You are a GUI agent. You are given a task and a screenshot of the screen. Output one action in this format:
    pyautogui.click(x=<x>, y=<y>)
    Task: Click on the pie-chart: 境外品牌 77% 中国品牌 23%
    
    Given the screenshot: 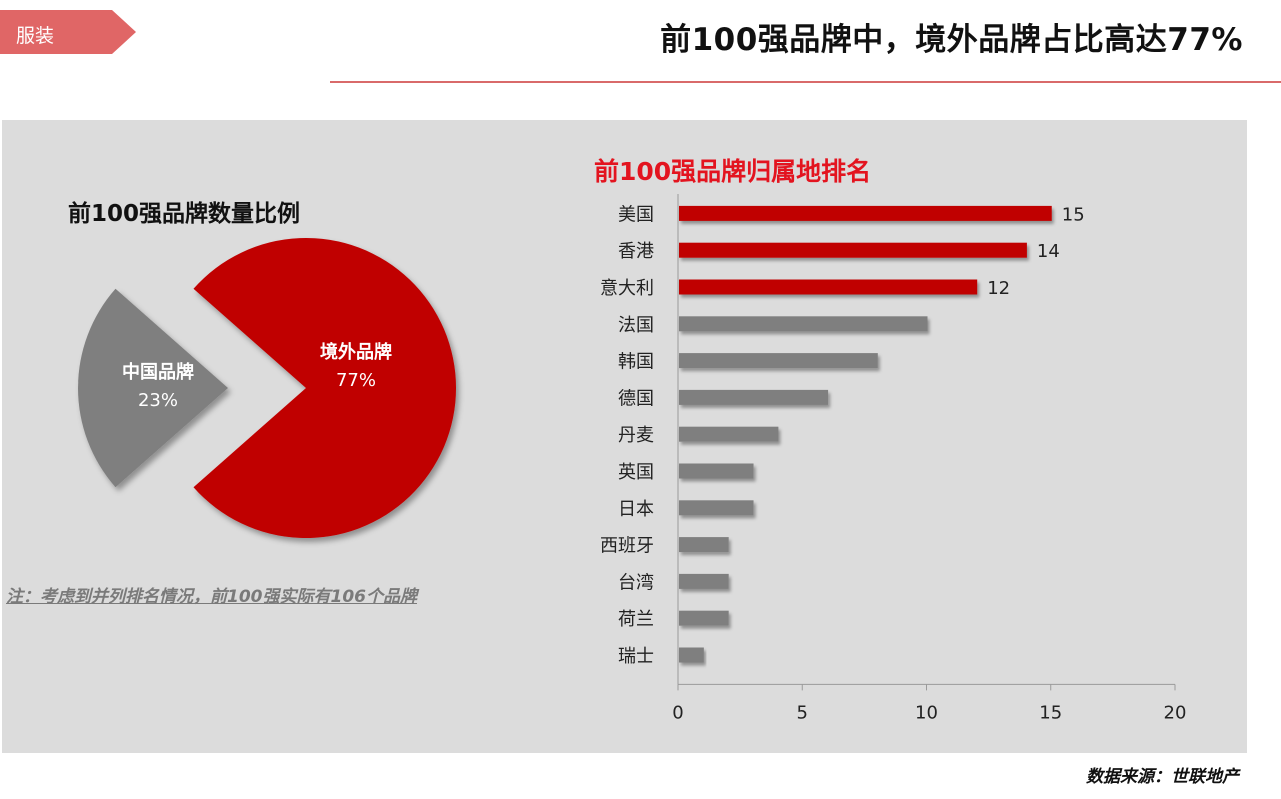 What is the action you would take?
    pyautogui.click(x=267, y=388)
    